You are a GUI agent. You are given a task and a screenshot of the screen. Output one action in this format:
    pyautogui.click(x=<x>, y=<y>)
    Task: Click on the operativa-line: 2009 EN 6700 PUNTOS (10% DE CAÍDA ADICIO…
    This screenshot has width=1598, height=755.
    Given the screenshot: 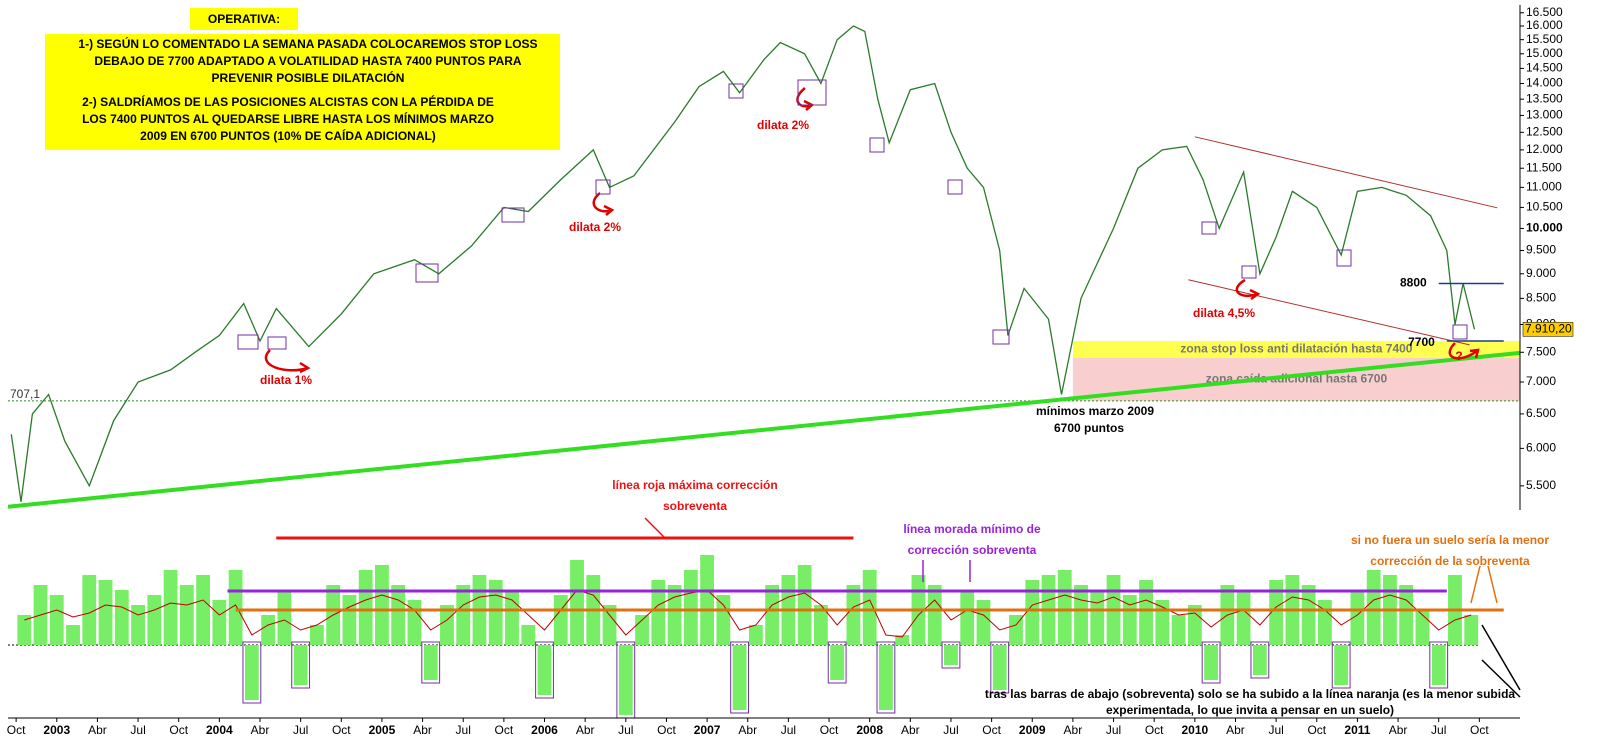 What is the action you would take?
    pyautogui.click(x=288, y=135)
    